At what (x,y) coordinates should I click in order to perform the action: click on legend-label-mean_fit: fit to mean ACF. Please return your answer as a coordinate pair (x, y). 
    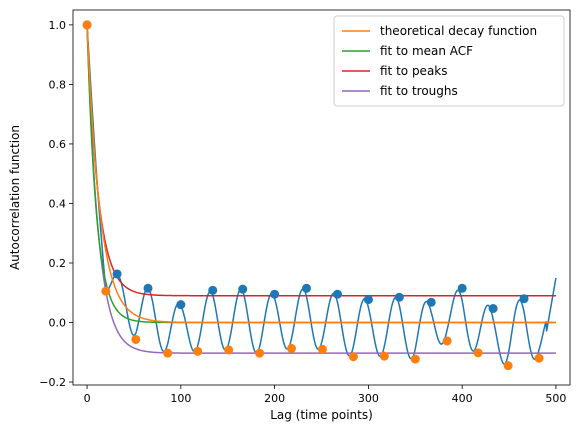
    Looking at the image, I should click on (426, 51).